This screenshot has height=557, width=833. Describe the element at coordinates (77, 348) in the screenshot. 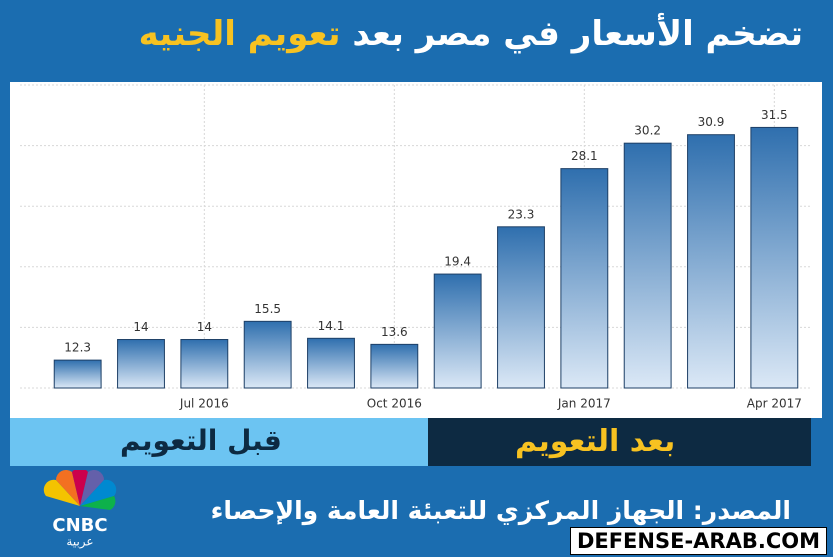

I see `value-label: 12.3` at that location.